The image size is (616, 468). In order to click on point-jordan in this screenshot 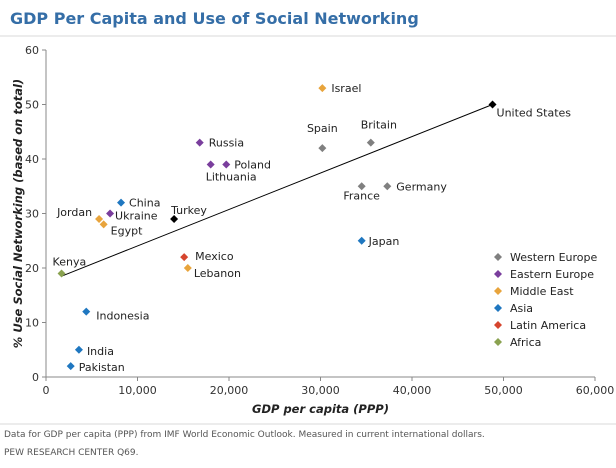, I will do `click(99, 218)`.